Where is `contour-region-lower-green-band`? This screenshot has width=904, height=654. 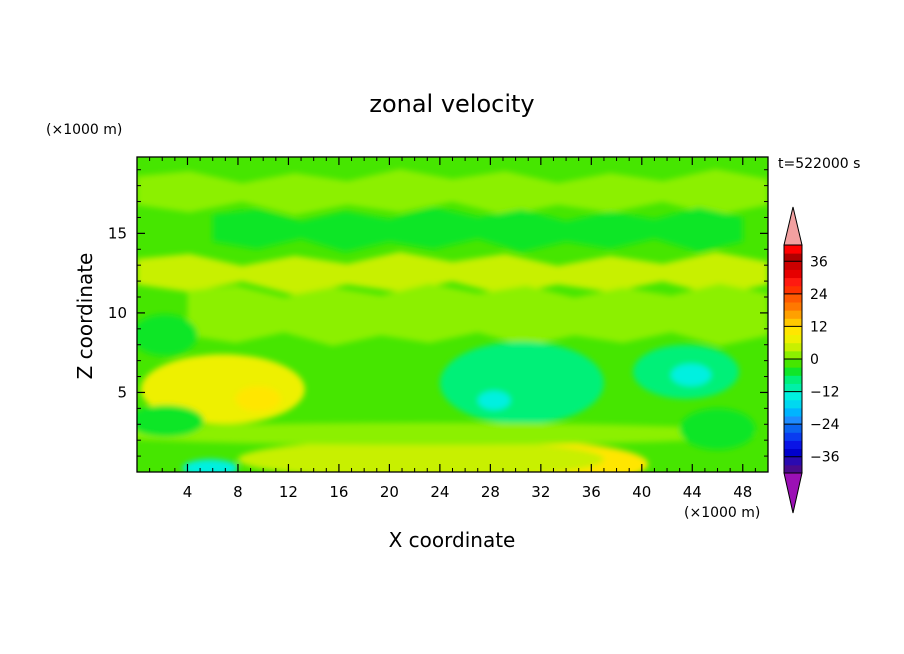
contour-region-lower-green-band is located at coordinates (446, 433).